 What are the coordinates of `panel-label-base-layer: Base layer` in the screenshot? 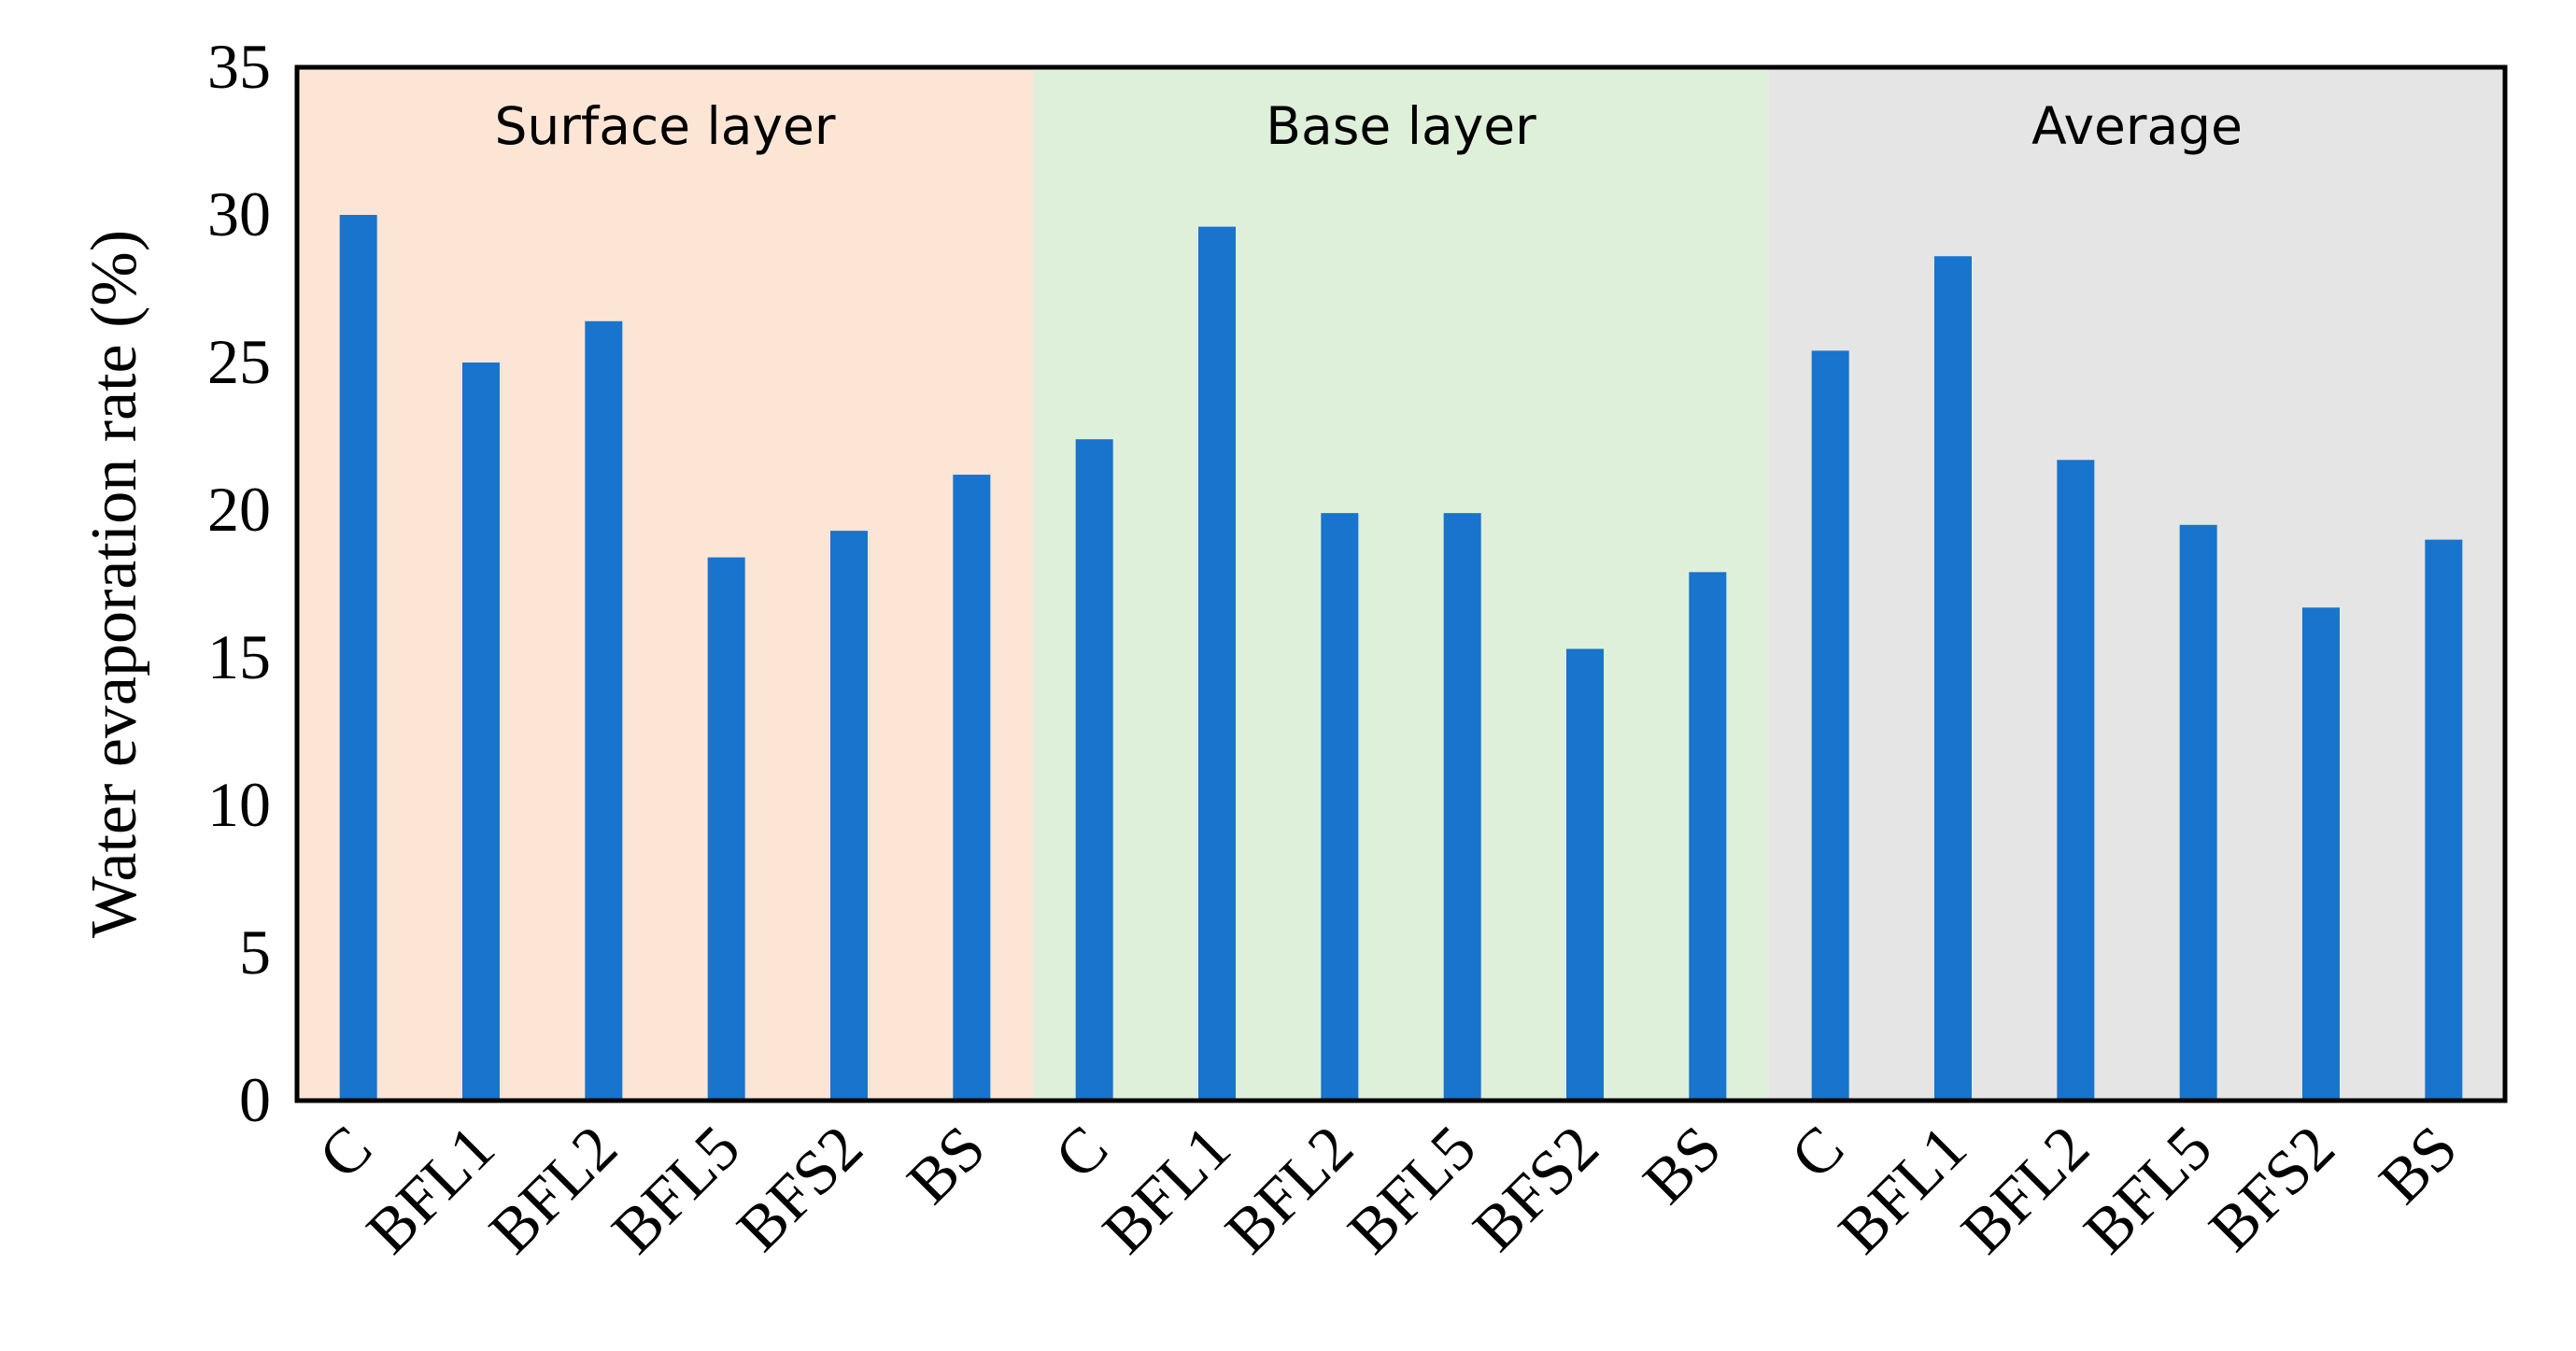 It's located at (1401, 126).